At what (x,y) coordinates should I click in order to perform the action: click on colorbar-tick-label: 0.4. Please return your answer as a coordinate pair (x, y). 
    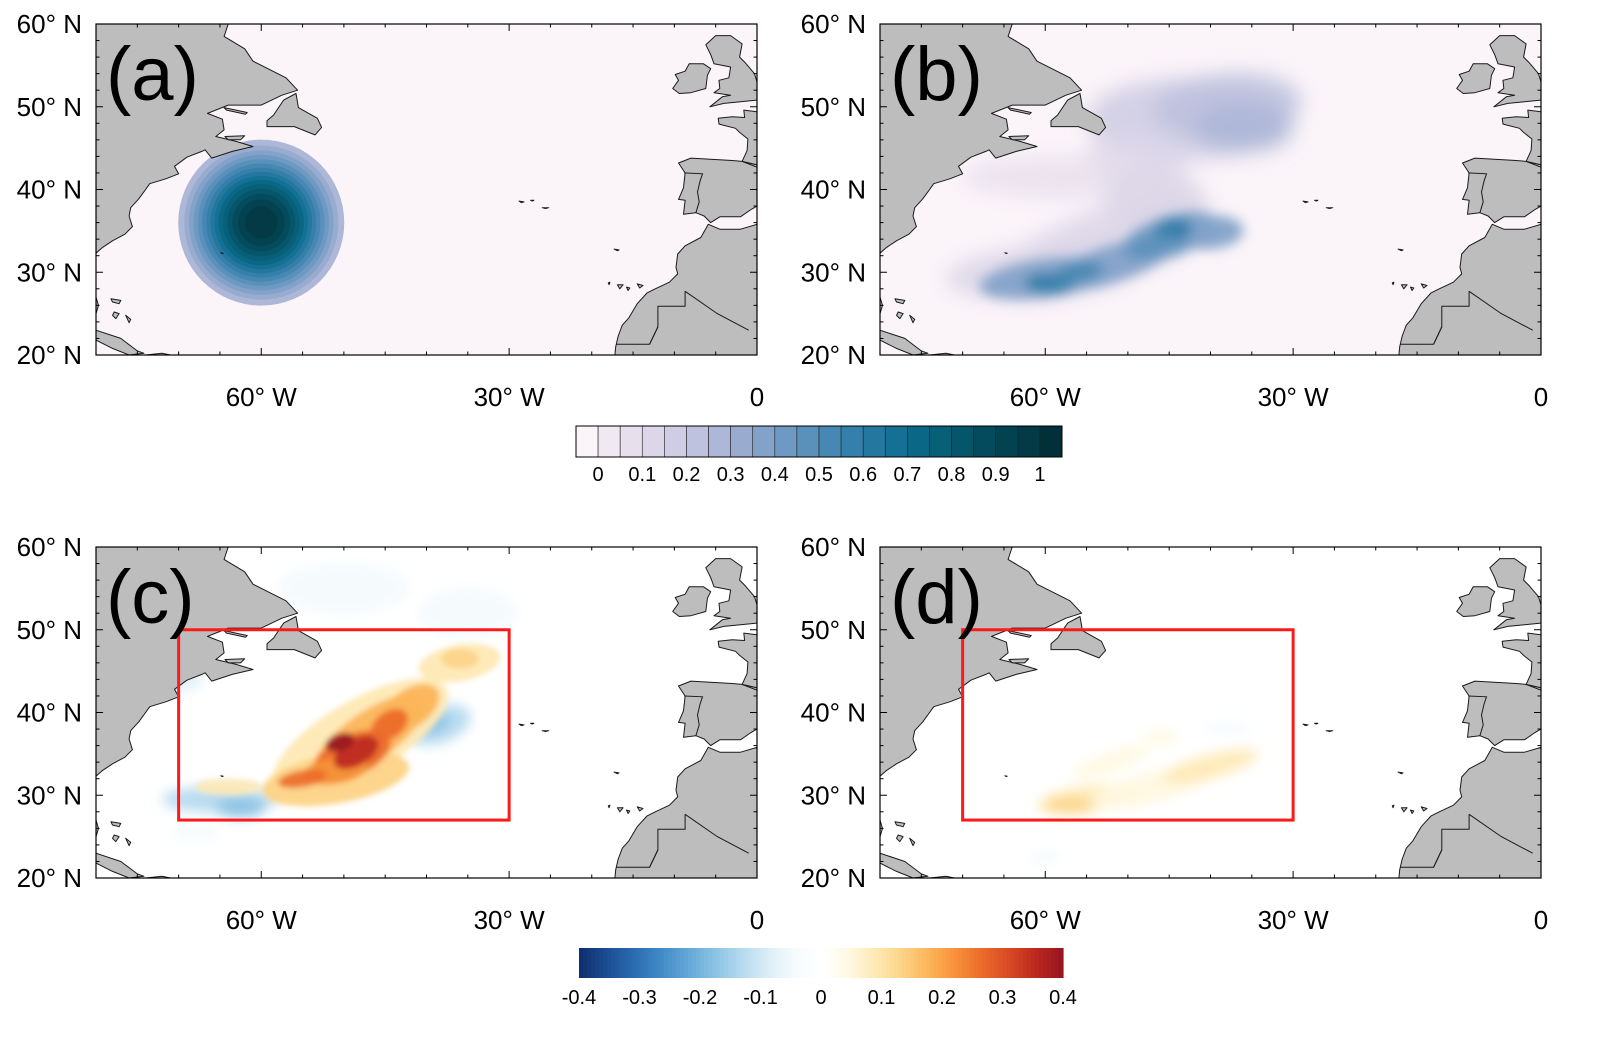
    Looking at the image, I should click on (1063, 998).